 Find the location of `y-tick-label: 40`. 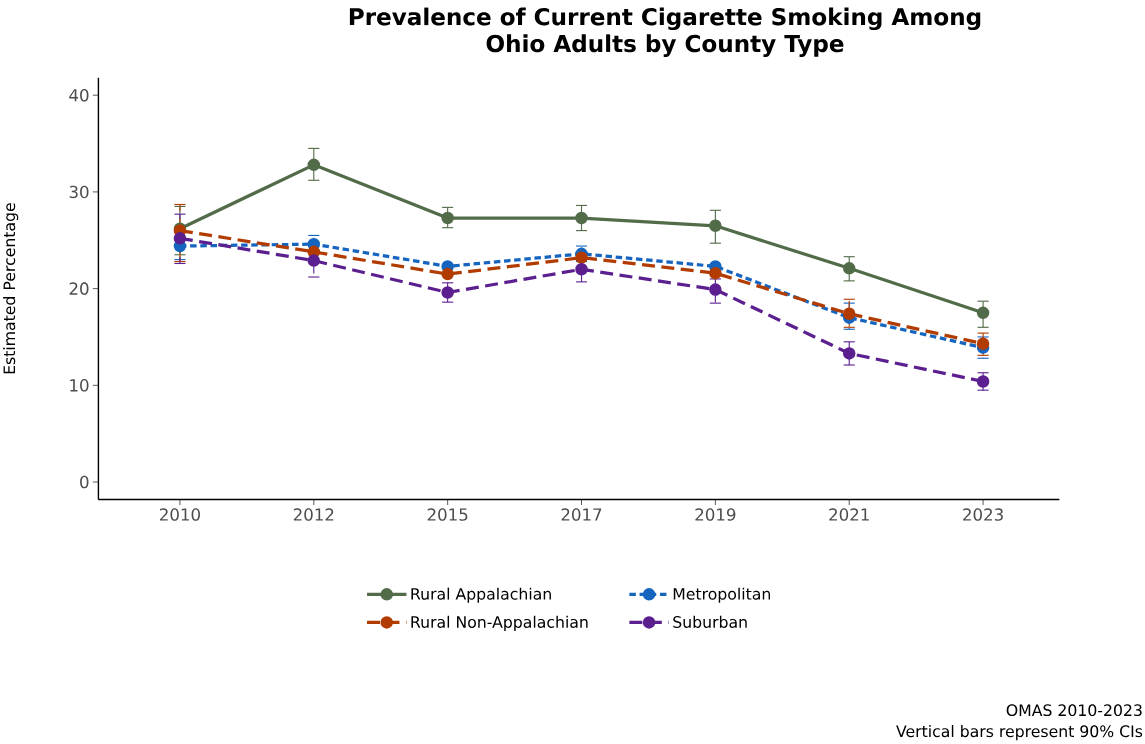

y-tick-label: 40 is located at coordinates (79, 95).